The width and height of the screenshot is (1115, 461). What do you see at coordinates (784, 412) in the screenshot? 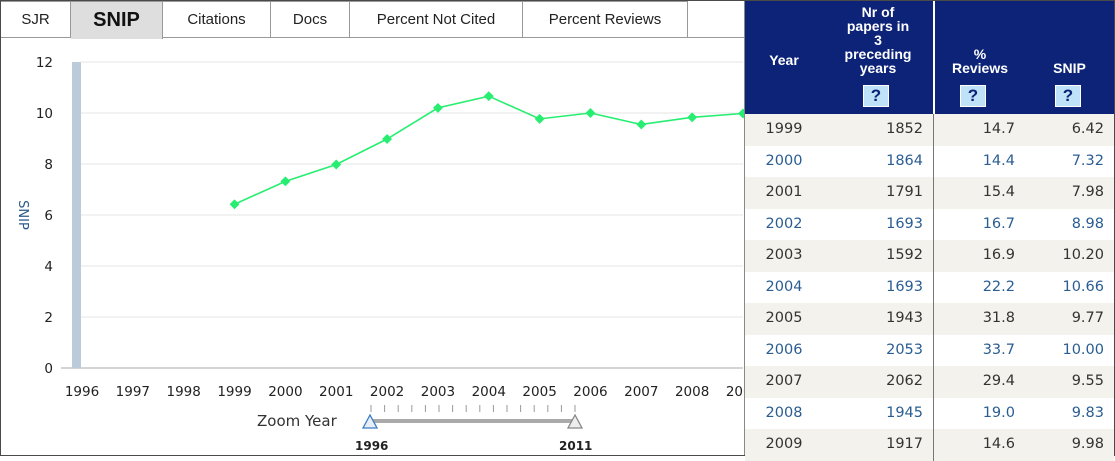
I see `year-cell: 2008` at bounding box center [784, 412].